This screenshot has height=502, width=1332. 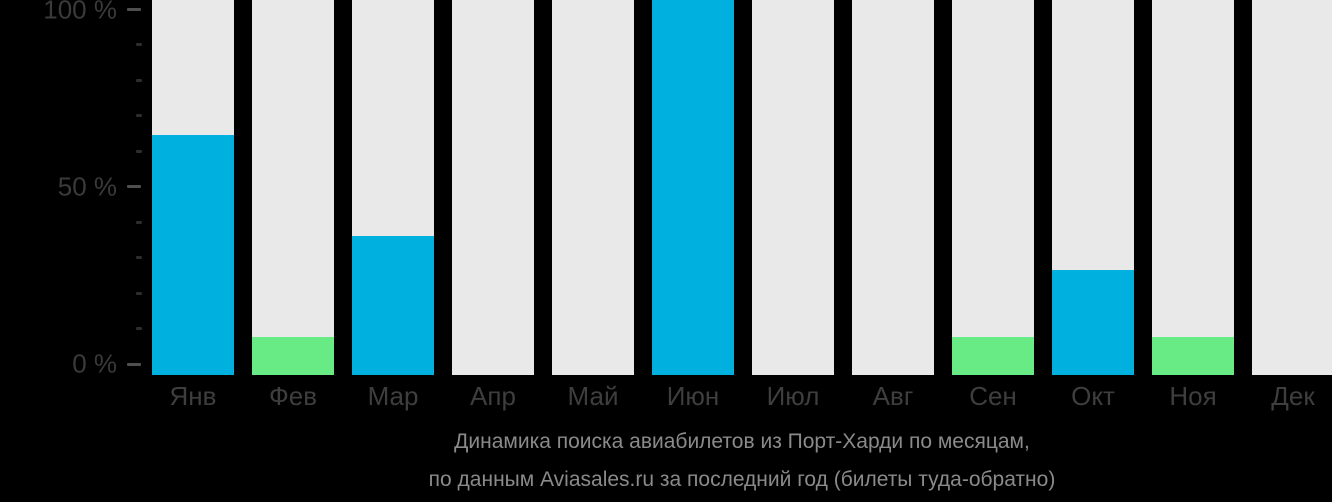 What do you see at coordinates (693, 187) in the screenshot?
I see `bar-Июн` at bounding box center [693, 187].